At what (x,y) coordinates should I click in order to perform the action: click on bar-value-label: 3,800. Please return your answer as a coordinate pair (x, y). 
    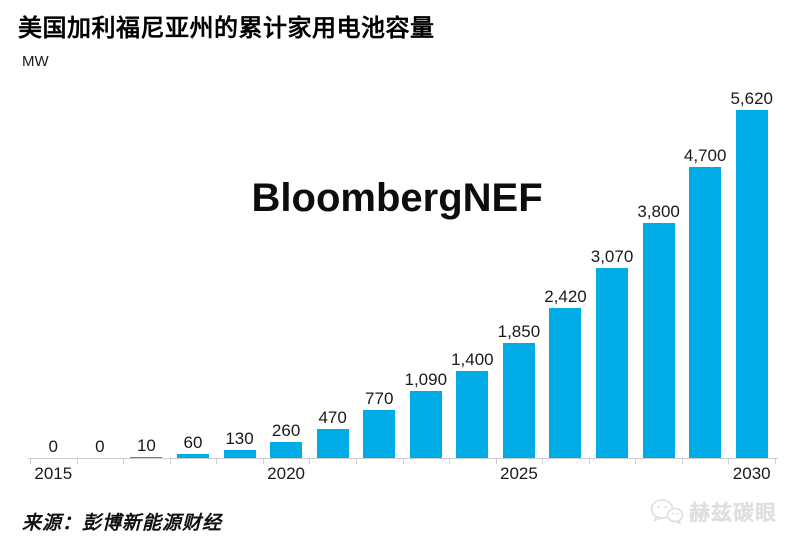
    Looking at the image, I should click on (658, 211).